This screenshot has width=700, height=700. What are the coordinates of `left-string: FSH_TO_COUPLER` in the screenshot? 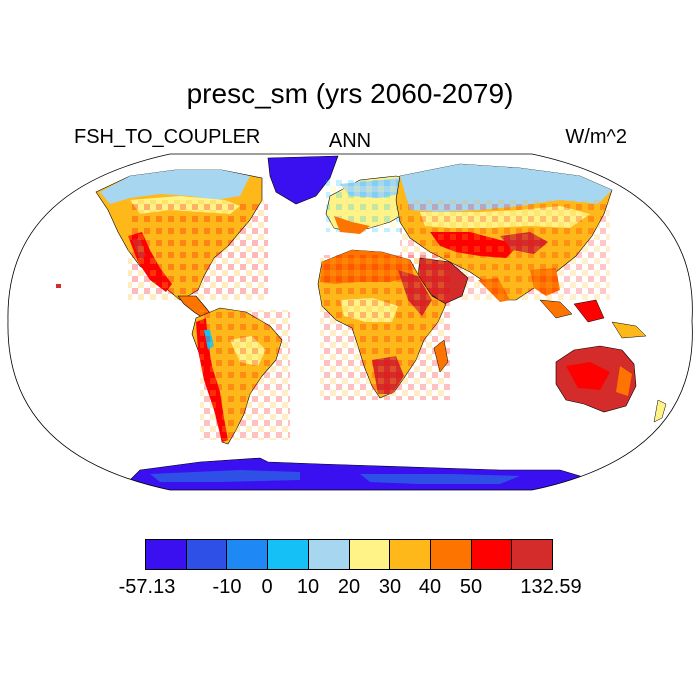 It's located at (167, 137).